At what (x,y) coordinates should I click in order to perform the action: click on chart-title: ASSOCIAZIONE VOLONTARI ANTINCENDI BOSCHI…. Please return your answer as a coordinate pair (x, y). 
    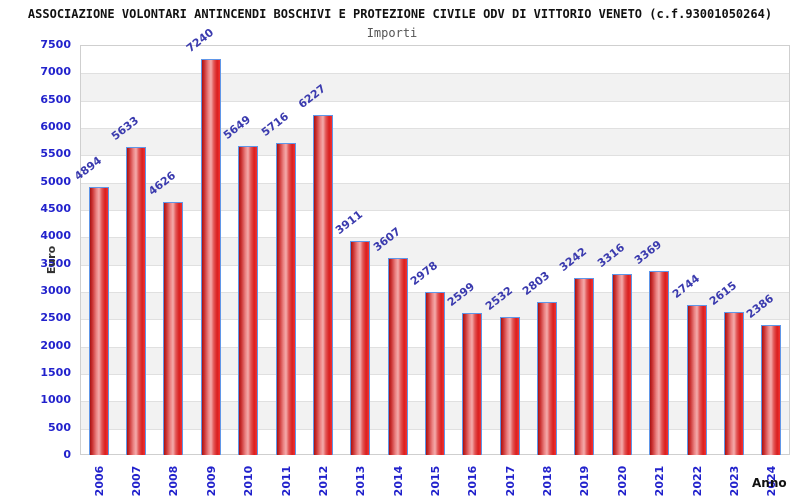
    Looking at the image, I should click on (400, 14).